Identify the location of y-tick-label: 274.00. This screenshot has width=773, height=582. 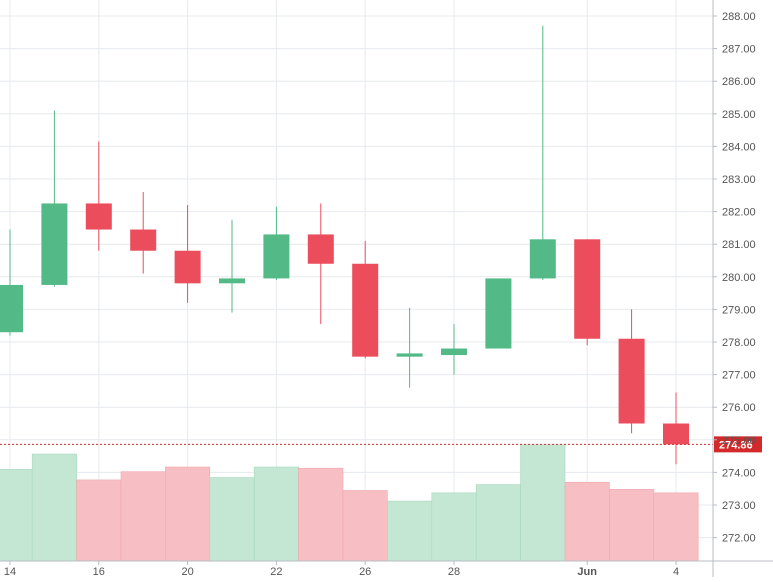
(739, 473).